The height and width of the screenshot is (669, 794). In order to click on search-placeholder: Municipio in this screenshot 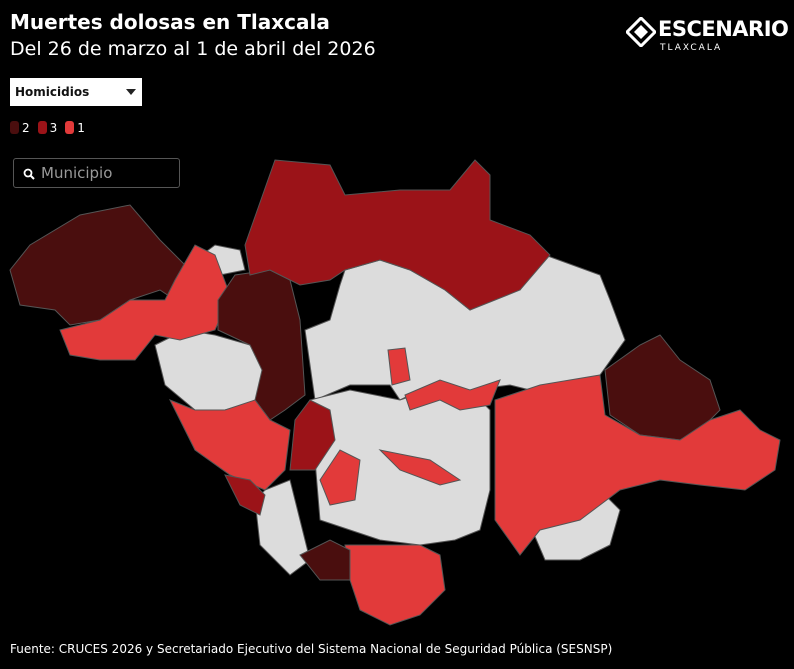, I will do `click(77, 173)`.